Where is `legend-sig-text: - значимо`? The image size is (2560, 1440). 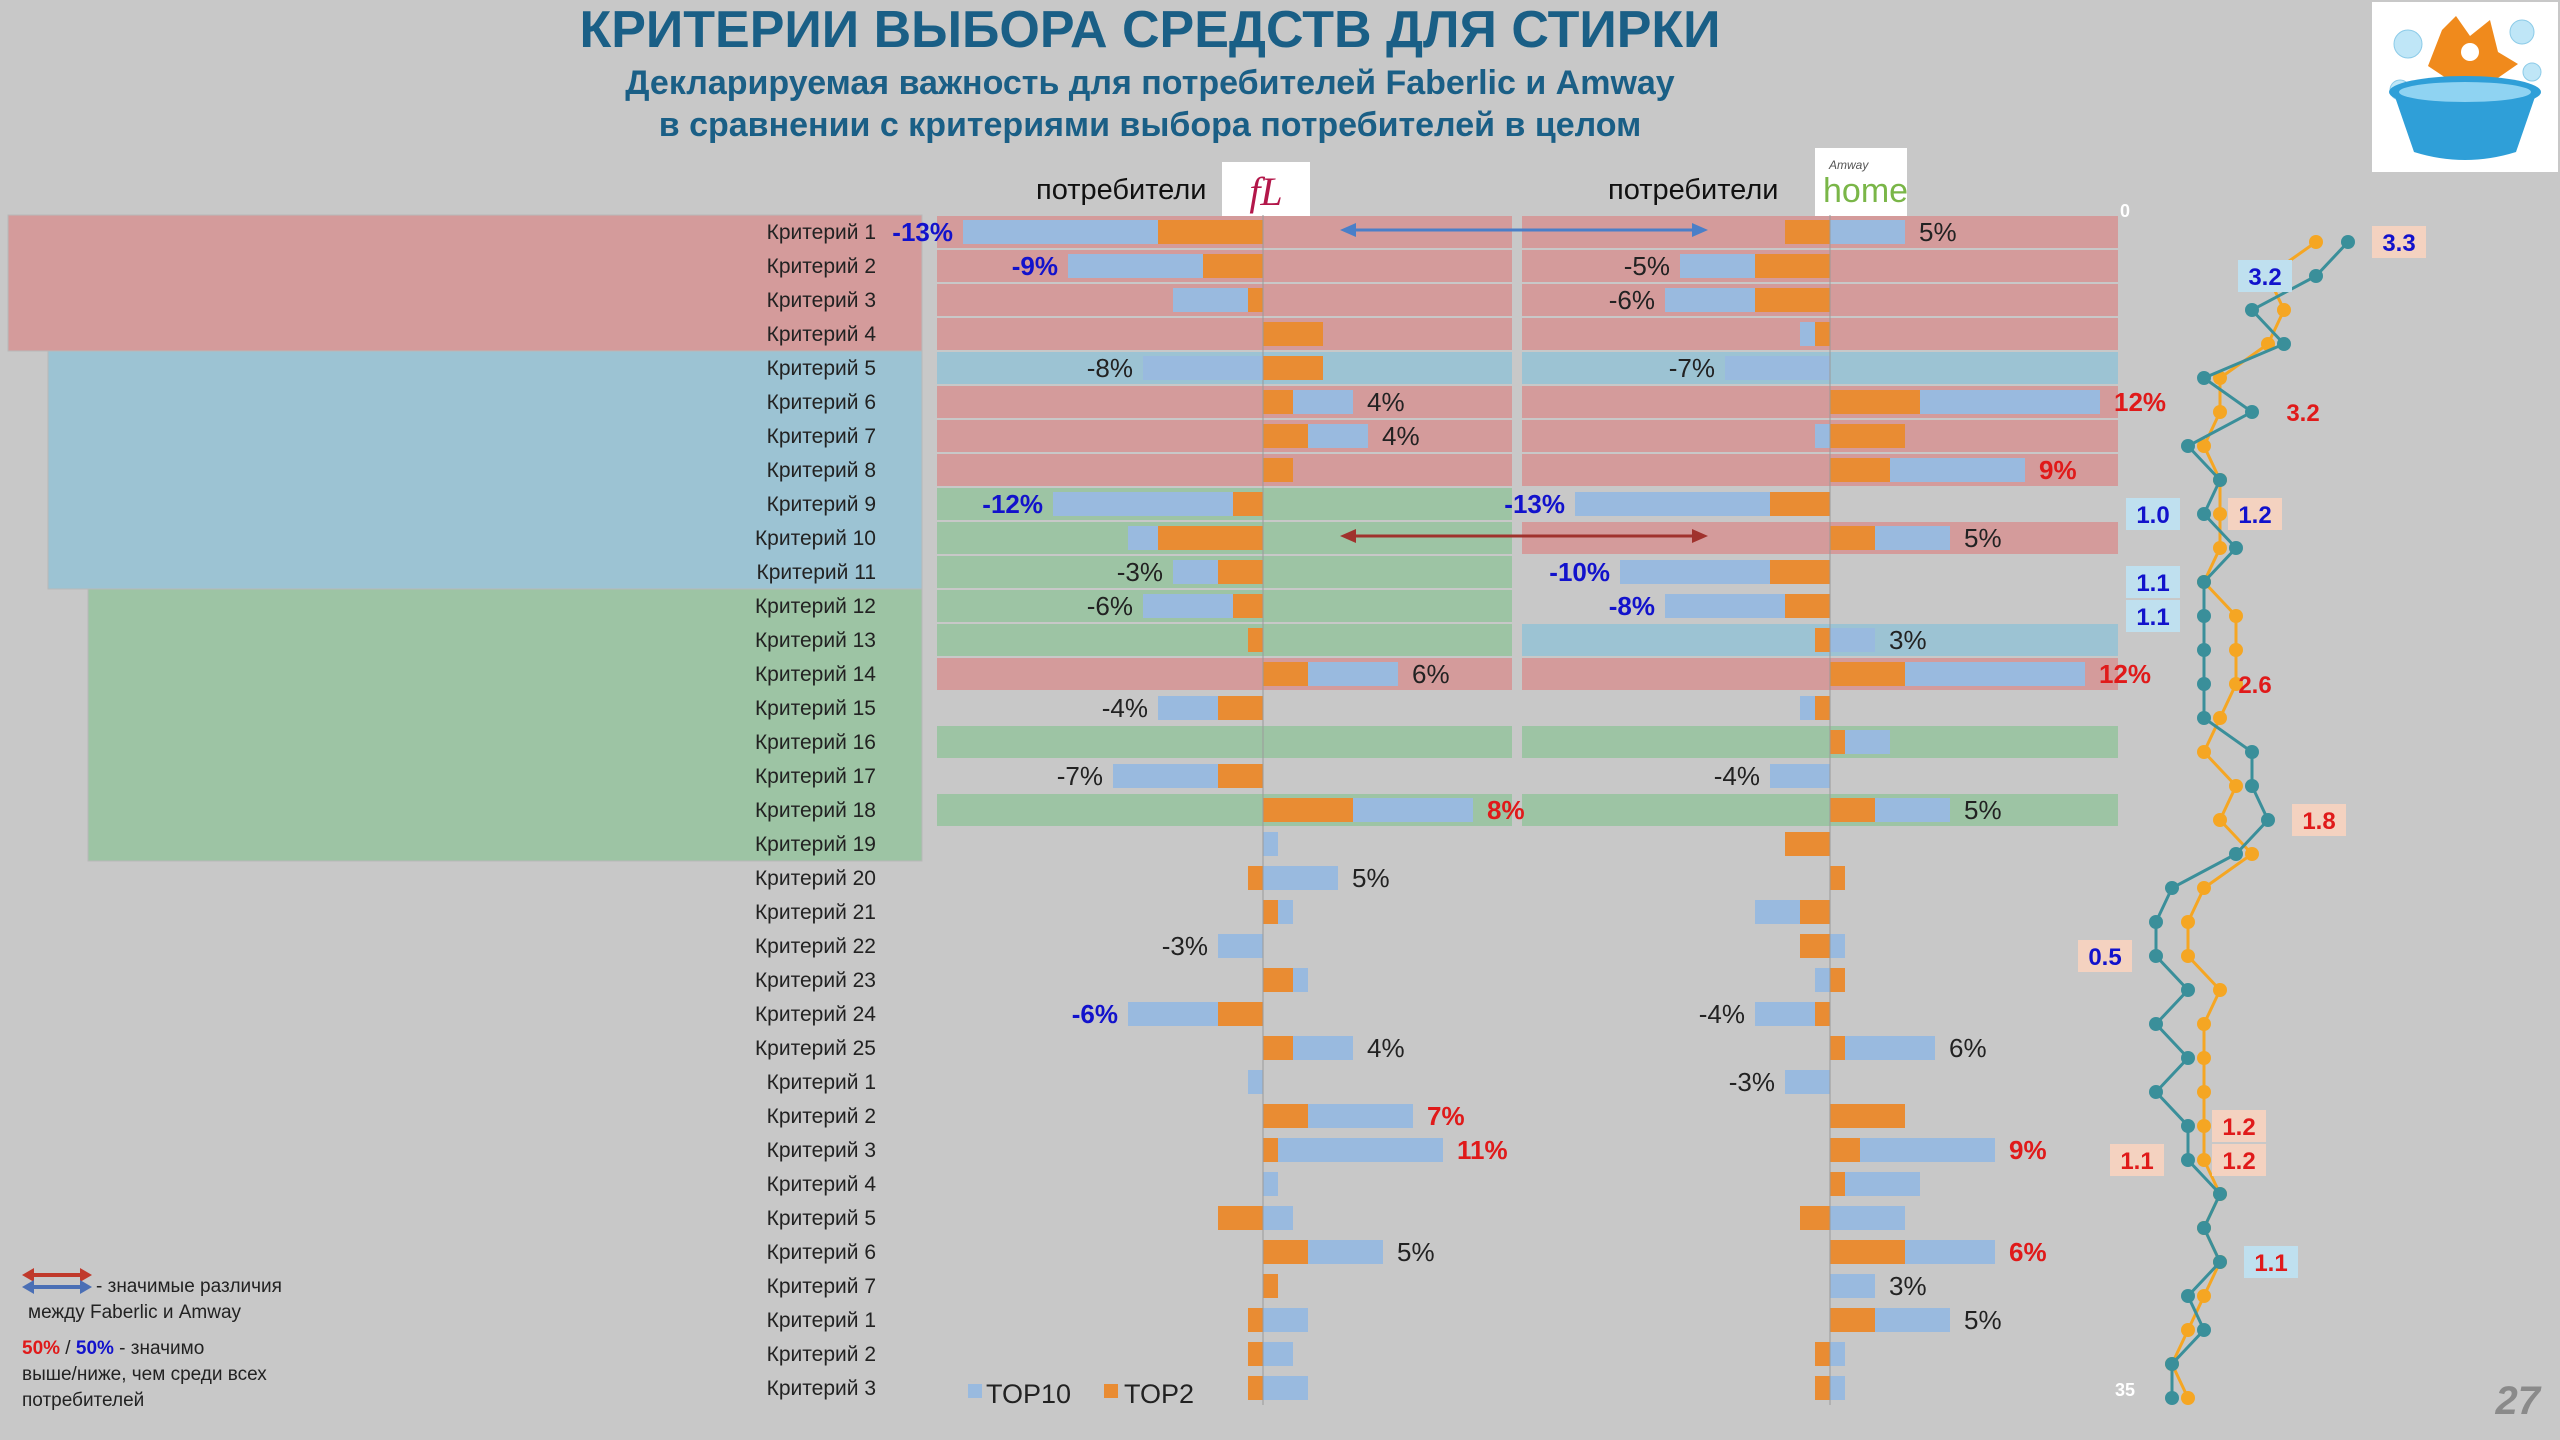 legend-sig-text: - значимо is located at coordinates (159, 1348).